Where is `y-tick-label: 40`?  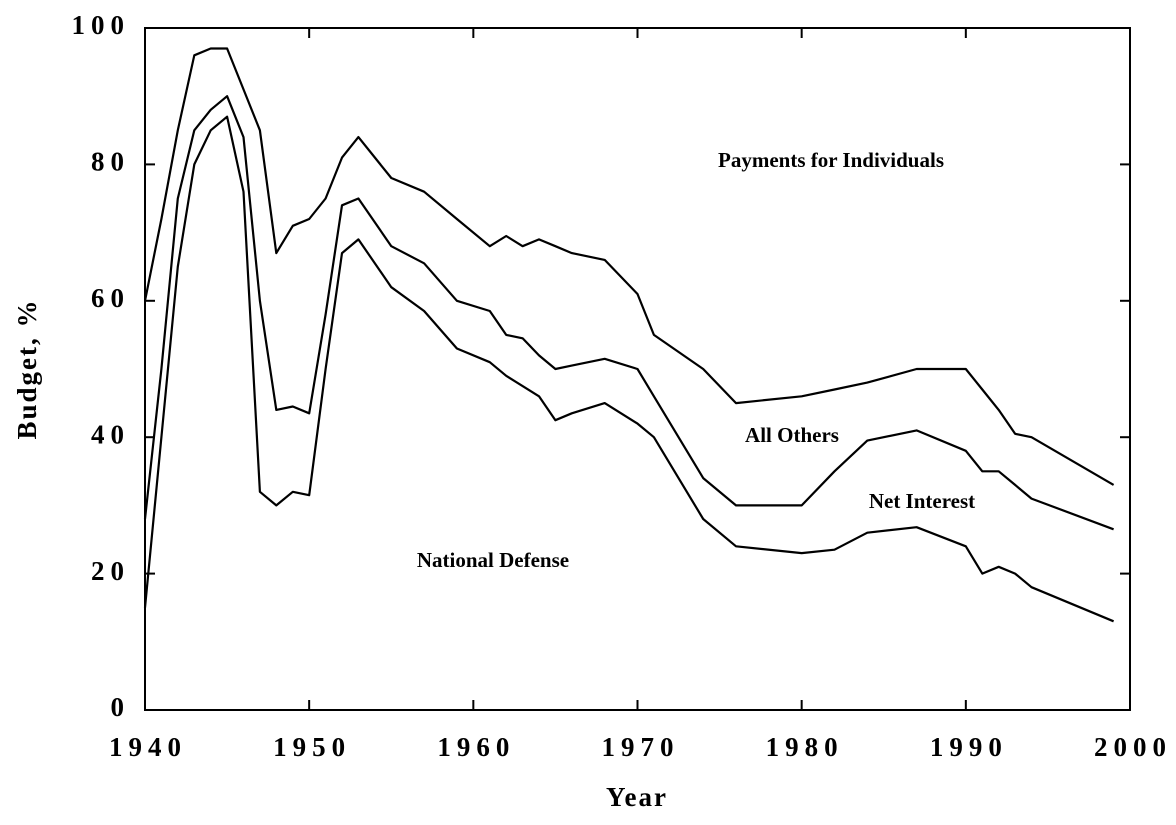 y-tick-label: 40 is located at coordinates (110, 434).